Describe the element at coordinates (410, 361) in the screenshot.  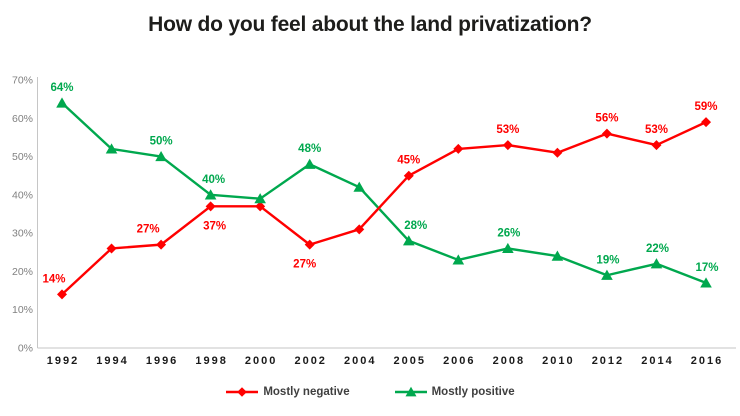
I see `x-tick-label: 2005` at that location.